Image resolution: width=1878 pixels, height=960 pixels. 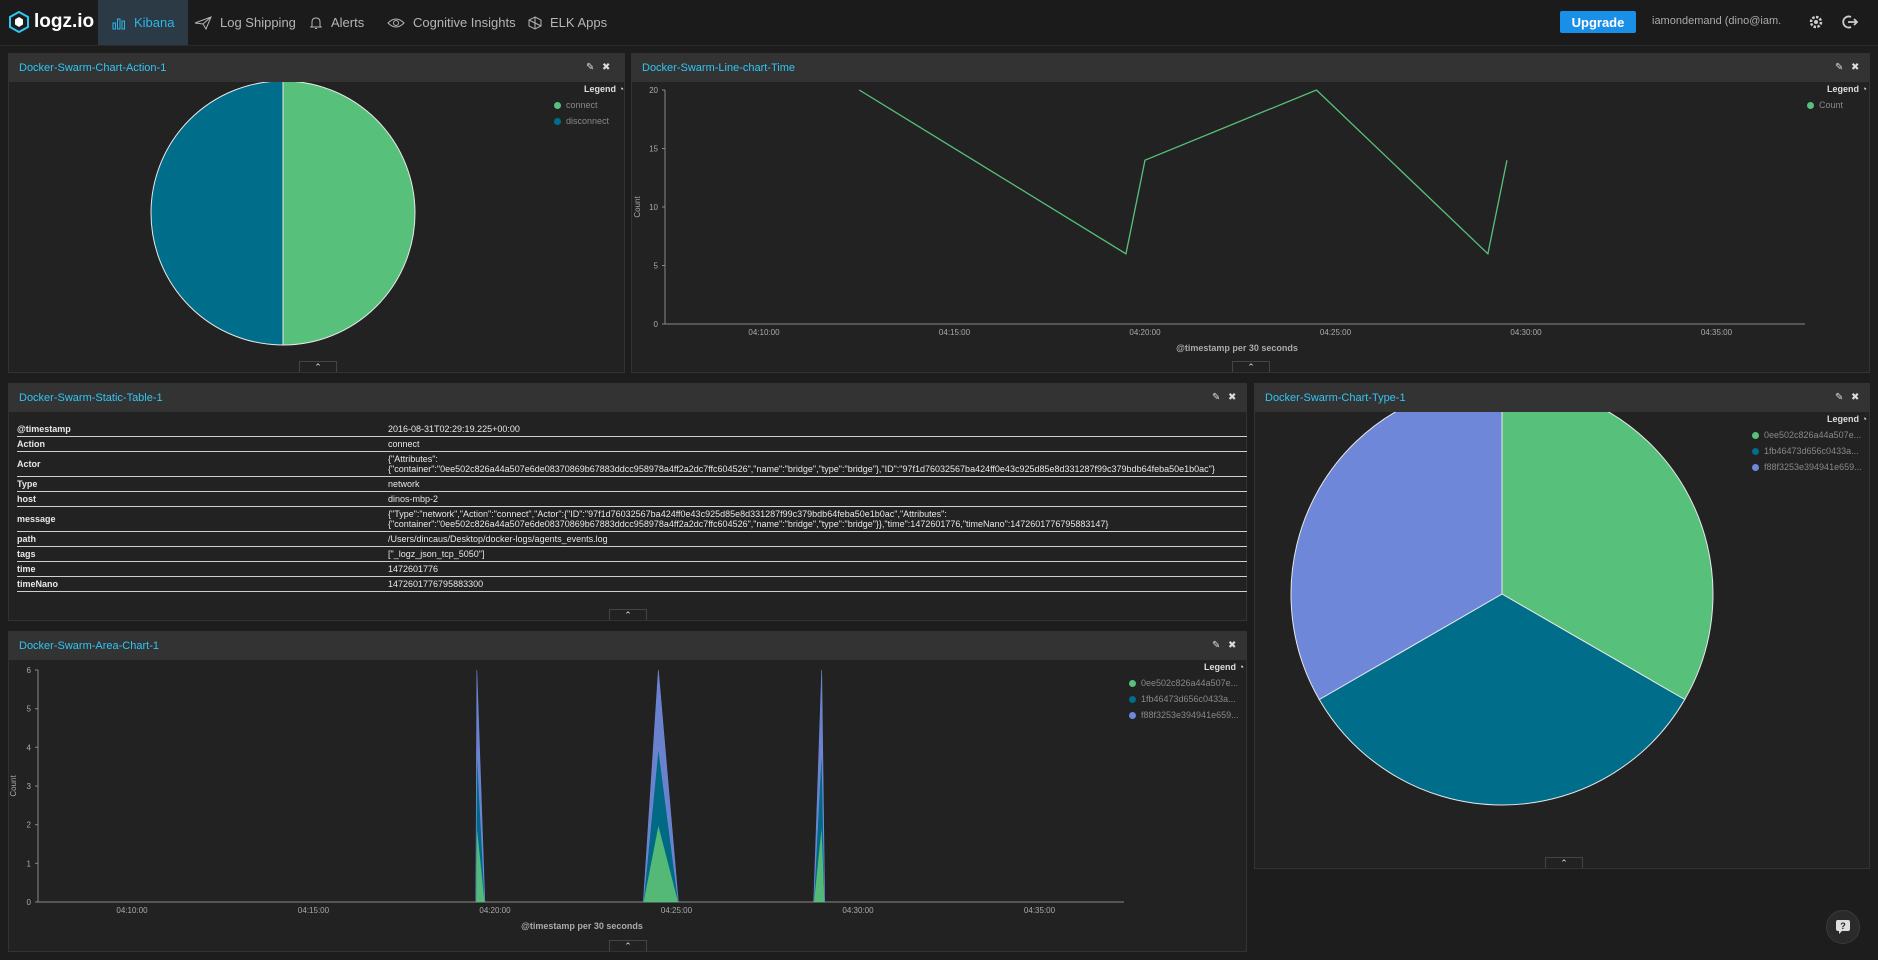 I want to click on panel-title: Docker-Swarm-Chart-Type-1, so click(x=1335, y=398).